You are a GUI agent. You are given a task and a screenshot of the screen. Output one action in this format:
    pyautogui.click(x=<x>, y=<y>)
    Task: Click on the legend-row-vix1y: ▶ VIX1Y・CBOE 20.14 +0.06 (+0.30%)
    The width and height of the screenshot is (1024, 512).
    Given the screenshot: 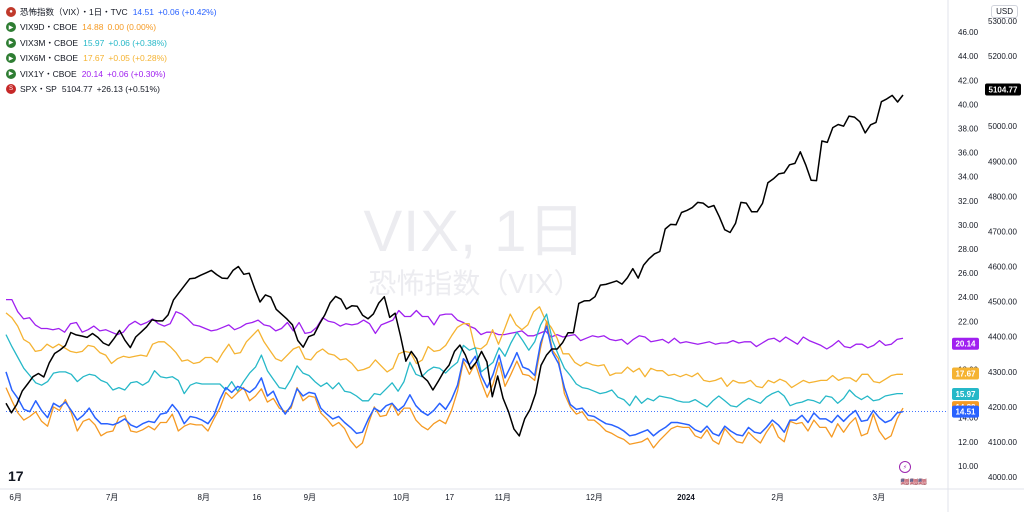 What is the action you would take?
    pyautogui.click(x=113, y=74)
    